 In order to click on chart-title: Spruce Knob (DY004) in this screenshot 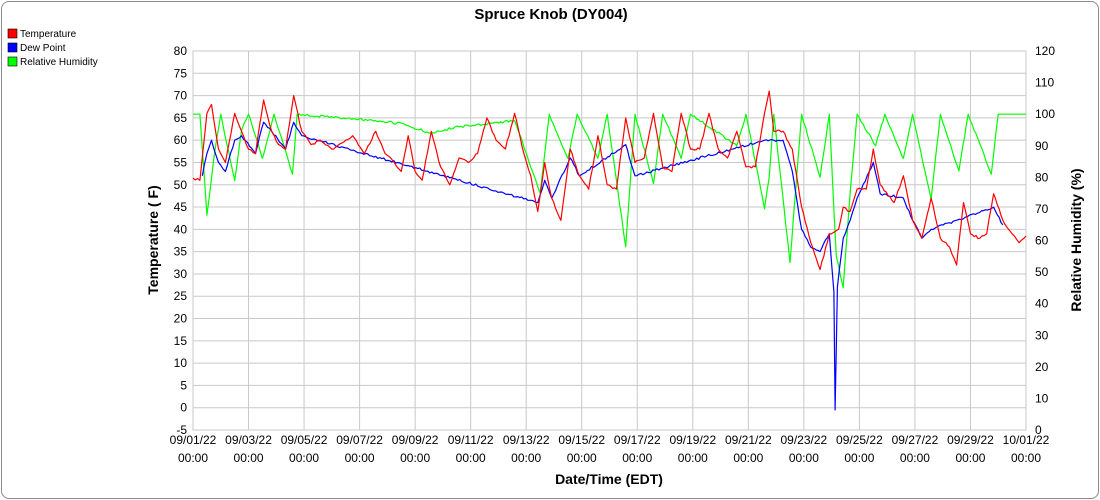, I will do `click(550, 14)`.